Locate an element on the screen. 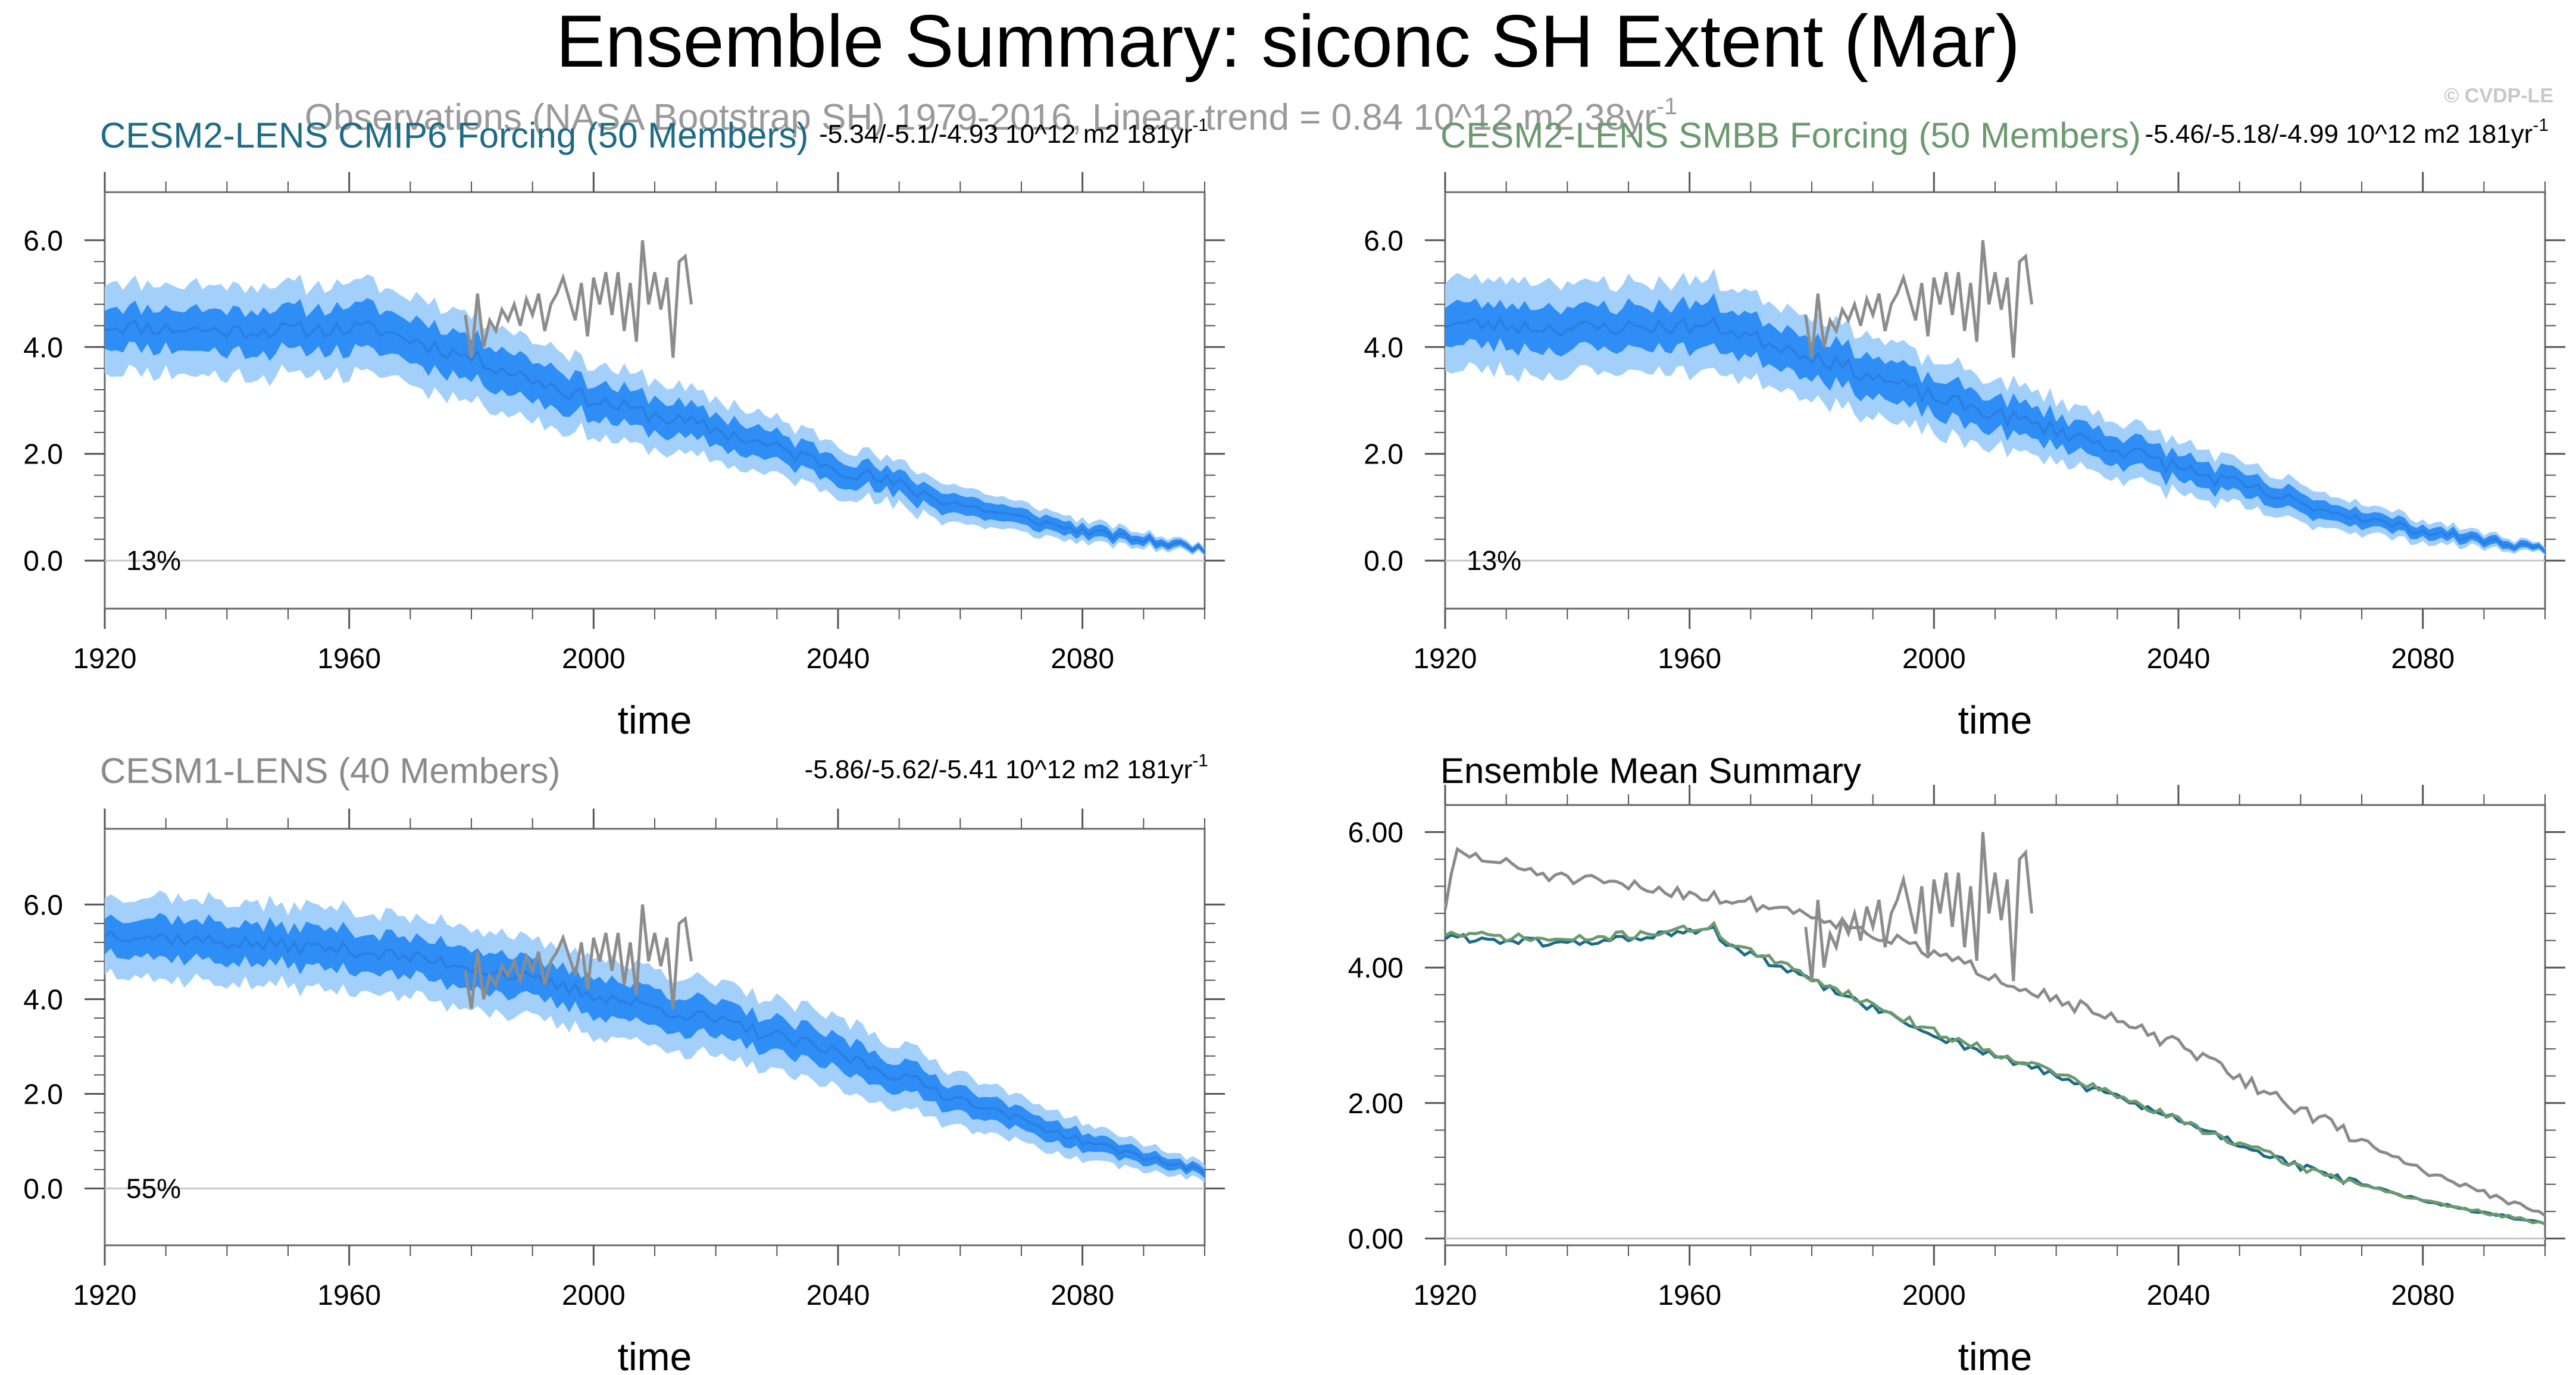 This screenshot has width=2576, height=1375. trend-value: -5.46/-5.18/-4.99 10^12 m2 181yr is located at coordinates (2339, 134).